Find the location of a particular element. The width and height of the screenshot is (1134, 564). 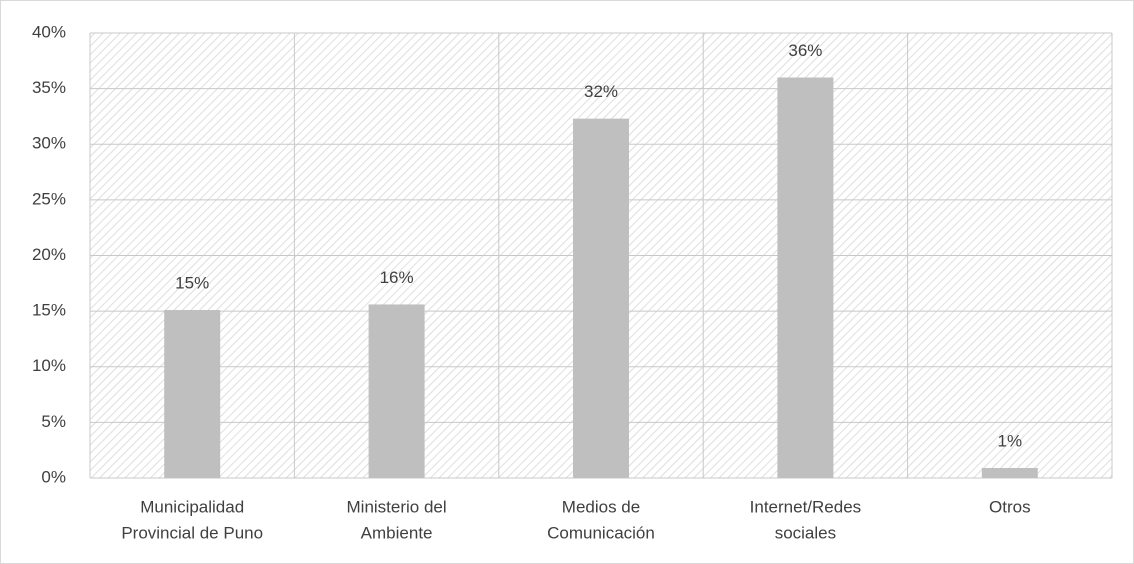

data-label: 32% is located at coordinates (601, 91).